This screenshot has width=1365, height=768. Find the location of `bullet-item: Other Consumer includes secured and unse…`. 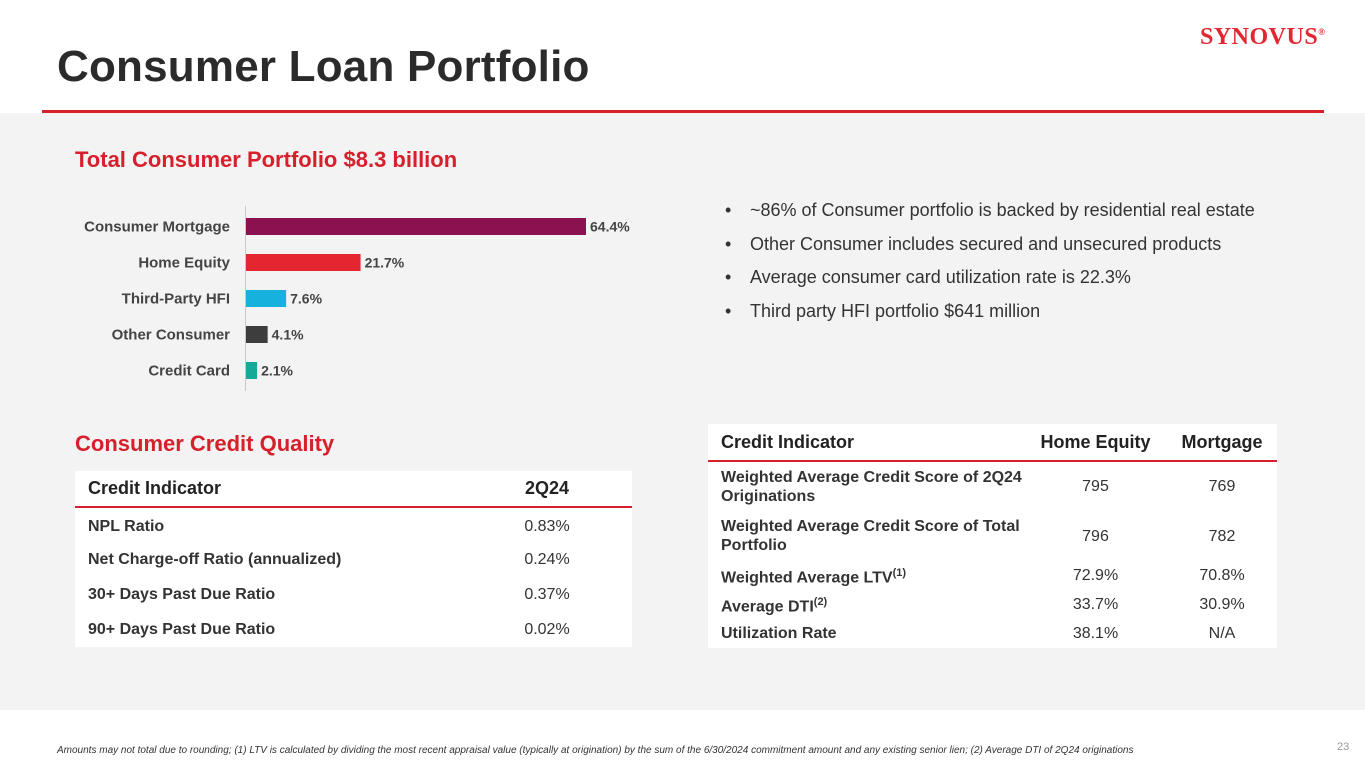

bullet-item: Other Consumer includes secured and unse… is located at coordinates (990, 248).